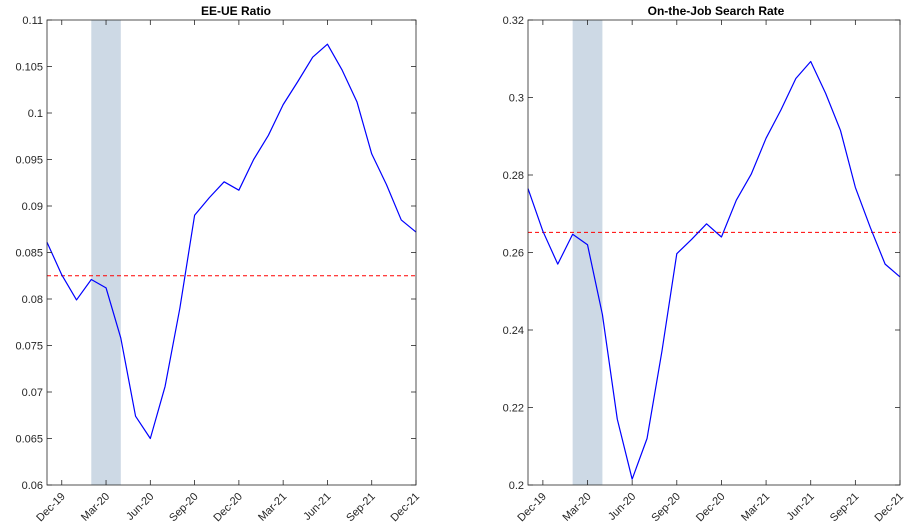 The image size is (907, 532). Describe the element at coordinates (716, 11) in the screenshot. I see `chart-title: On-the-Job Search Rate` at that location.